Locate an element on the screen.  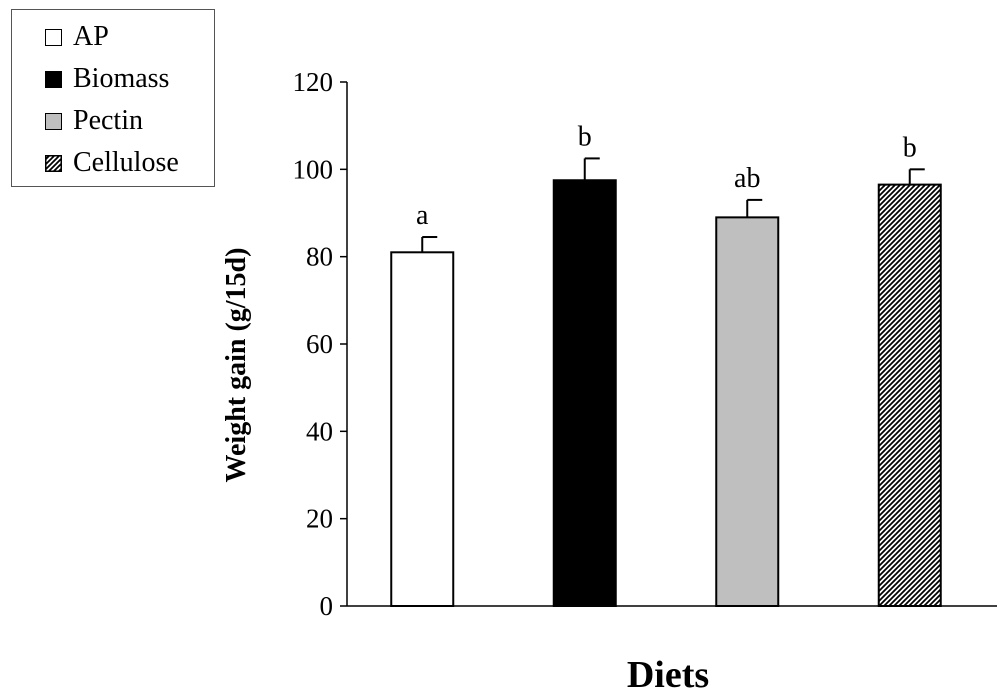
y-tick-label: 120 is located at coordinates (313, 82).